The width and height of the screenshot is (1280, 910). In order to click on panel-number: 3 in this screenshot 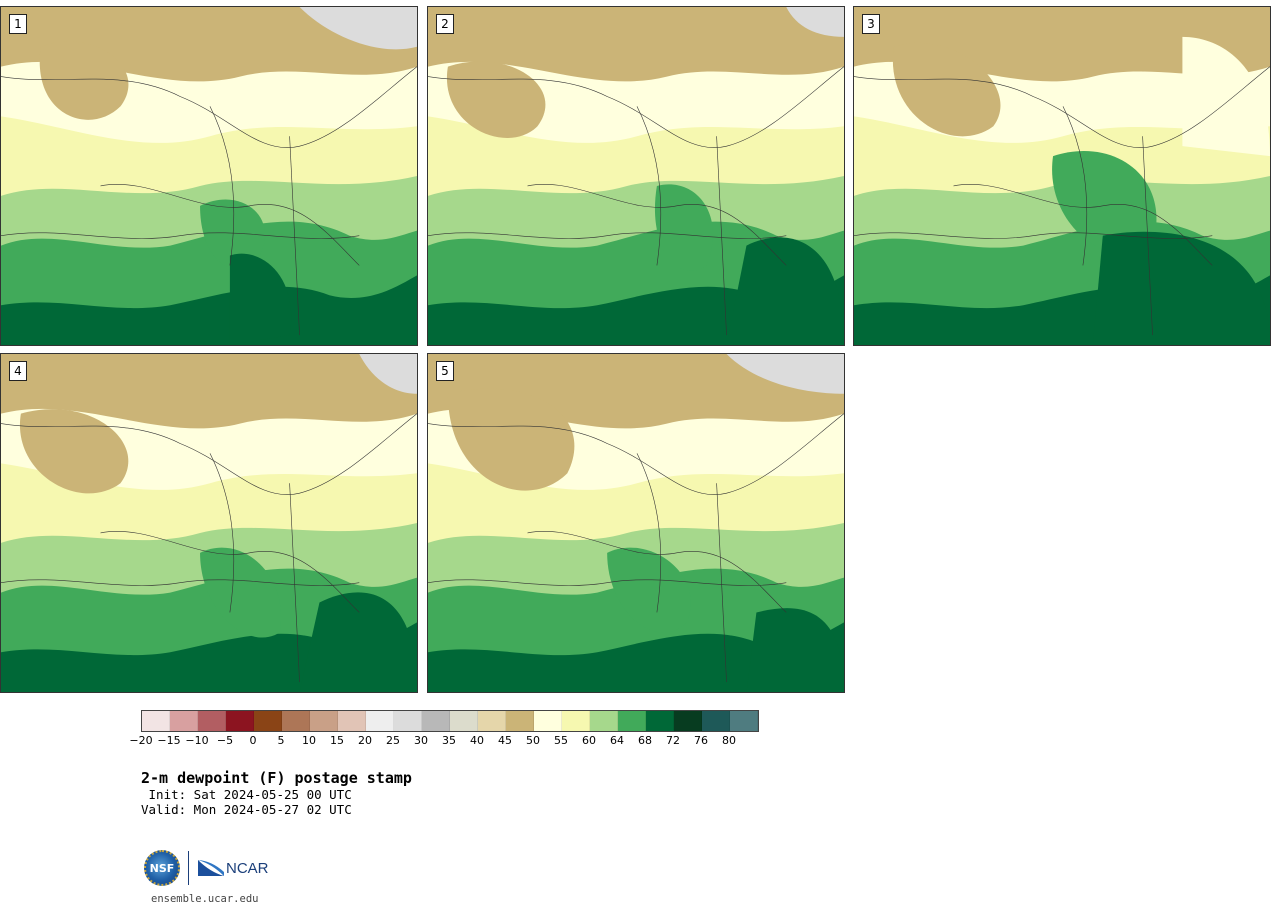, I will do `click(871, 24)`.